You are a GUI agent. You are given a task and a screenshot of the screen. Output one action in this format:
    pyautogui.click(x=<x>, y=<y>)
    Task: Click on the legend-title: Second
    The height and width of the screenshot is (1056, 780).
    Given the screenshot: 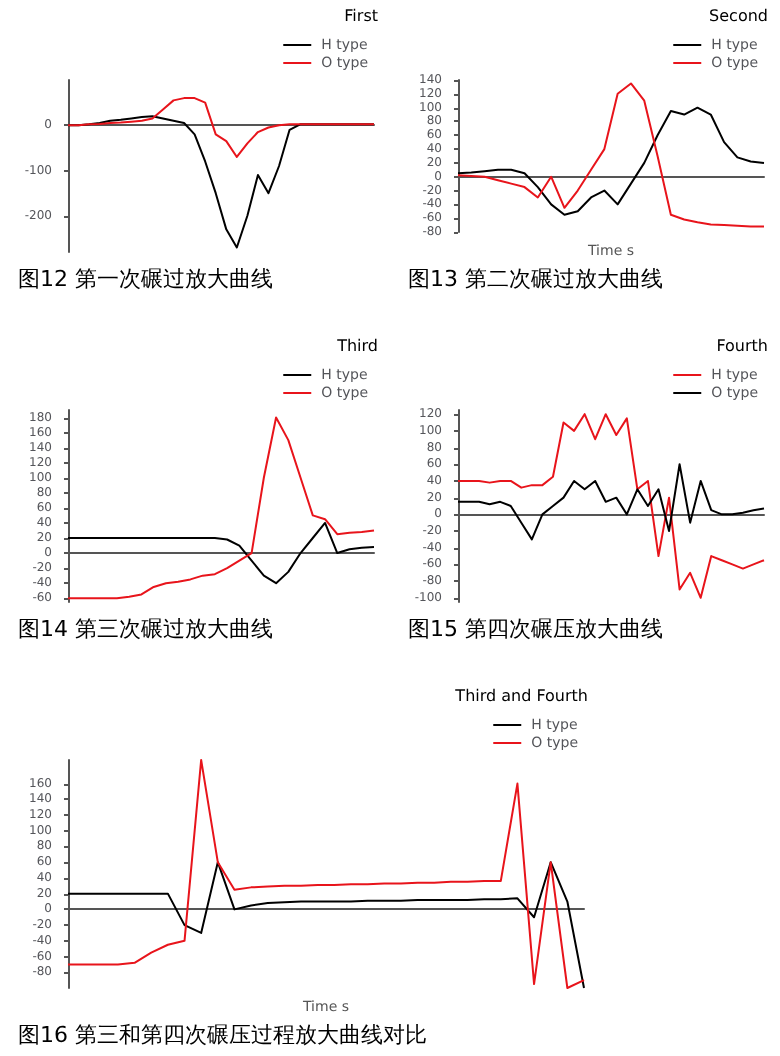 What is the action you would take?
    pyautogui.click(x=739, y=16)
    